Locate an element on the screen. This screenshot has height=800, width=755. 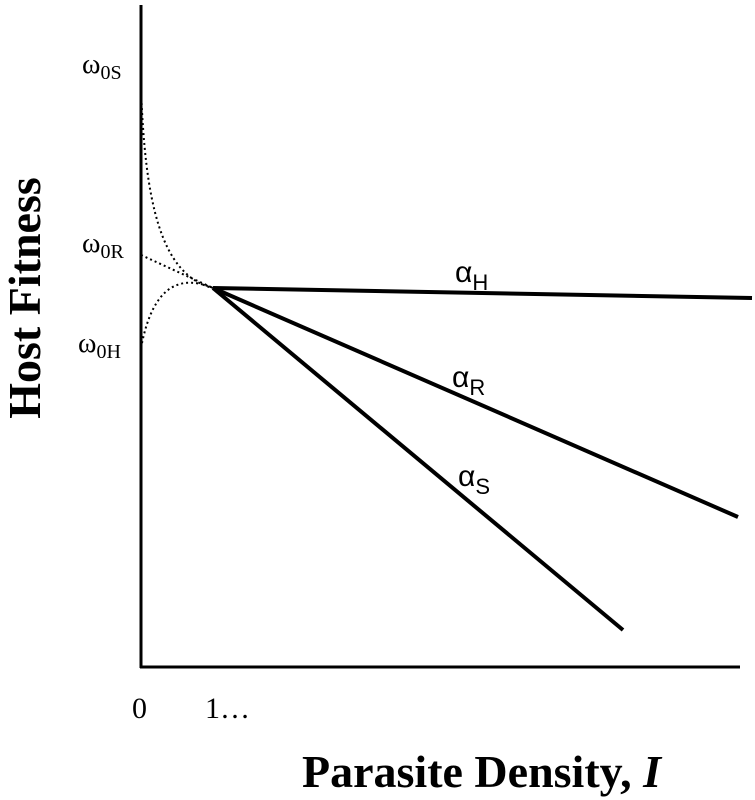
curve-0R-dotted is located at coordinates (177, 271).